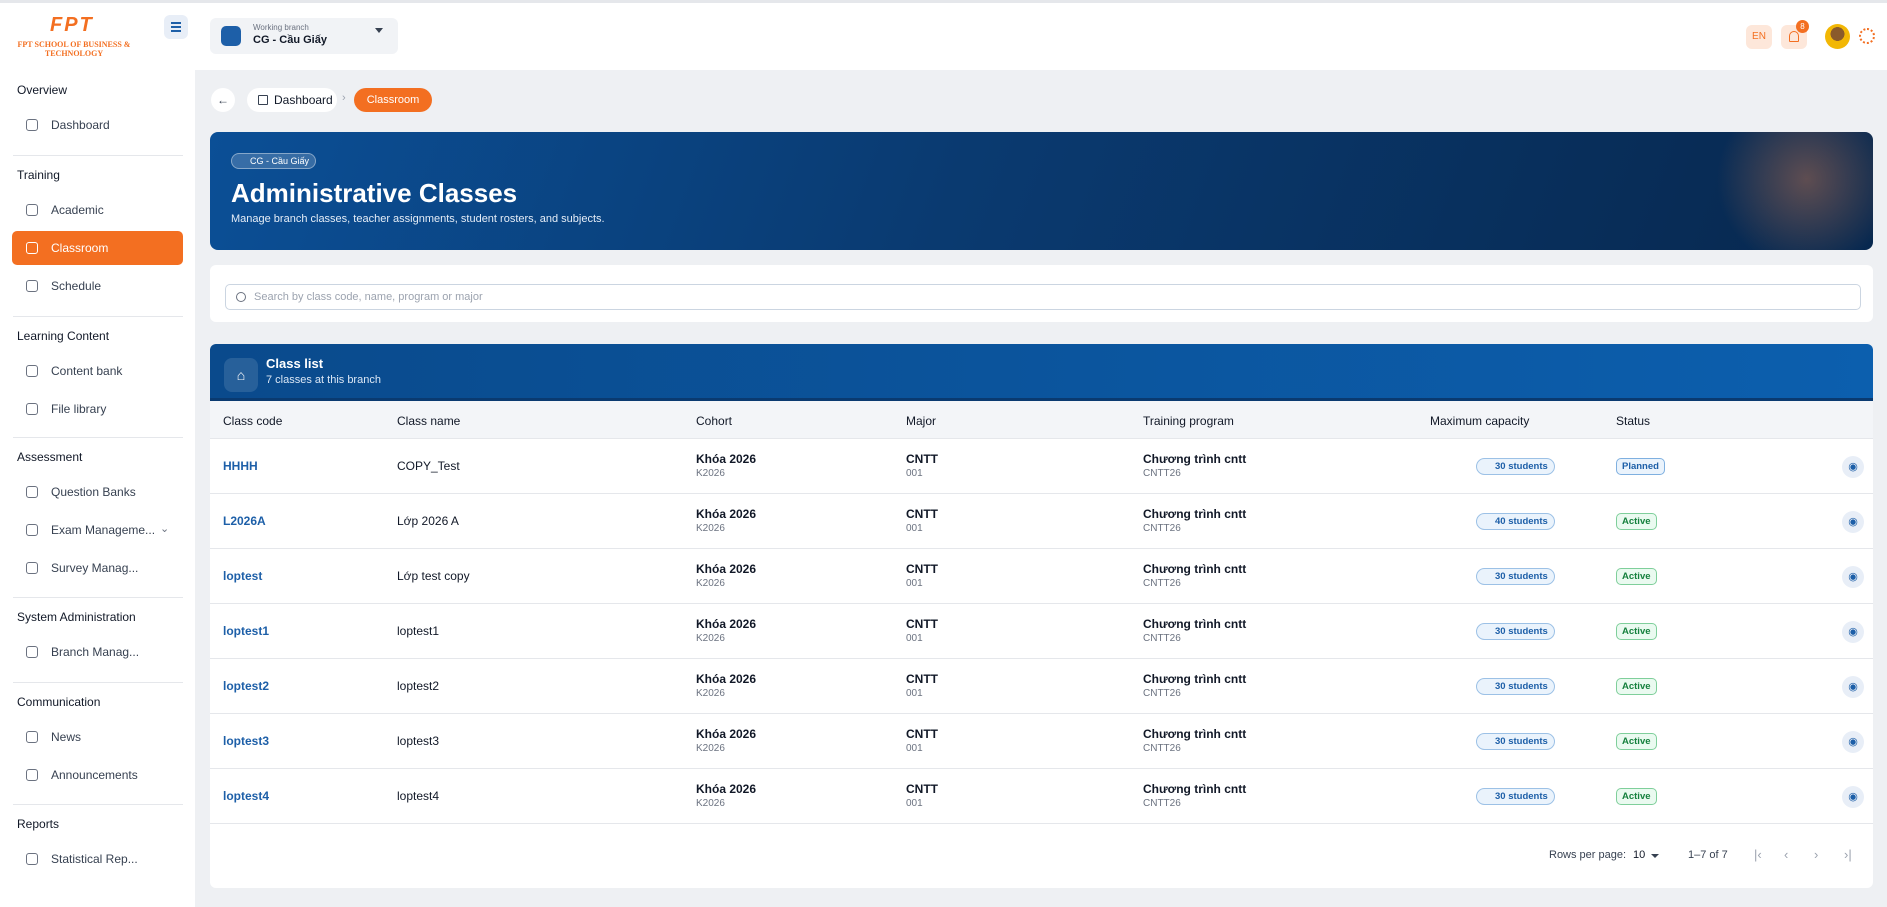 The width and height of the screenshot is (1887, 907). Describe the element at coordinates (263, 100) in the screenshot. I see `home-icon` at that location.